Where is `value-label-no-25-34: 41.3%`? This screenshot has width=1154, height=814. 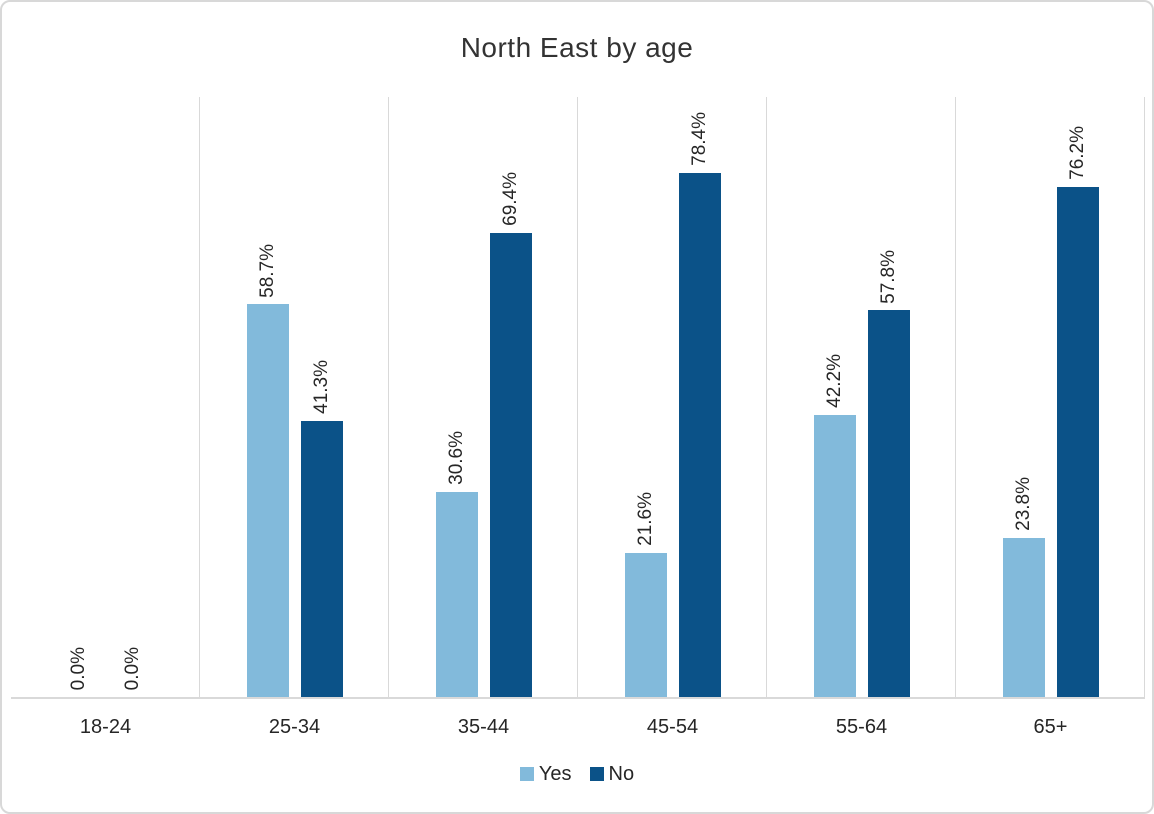 value-label-no-25-34: 41.3% is located at coordinates (321, 386).